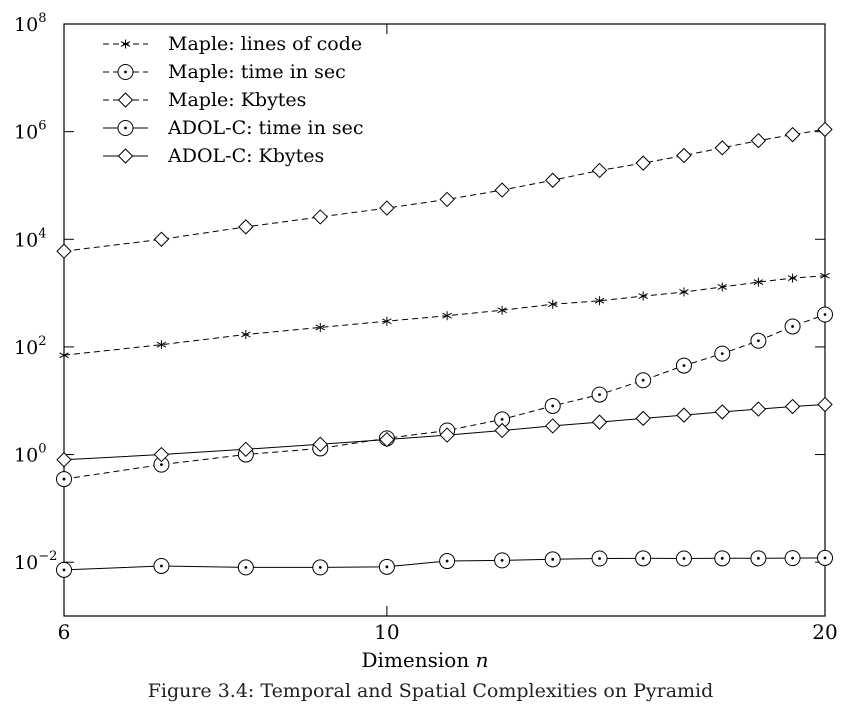 This screenshot has height=715, width=861. Describe the element at coordinates (30, 238) in the screenshot. I see `y-tick-label: 10⁴` at that location.